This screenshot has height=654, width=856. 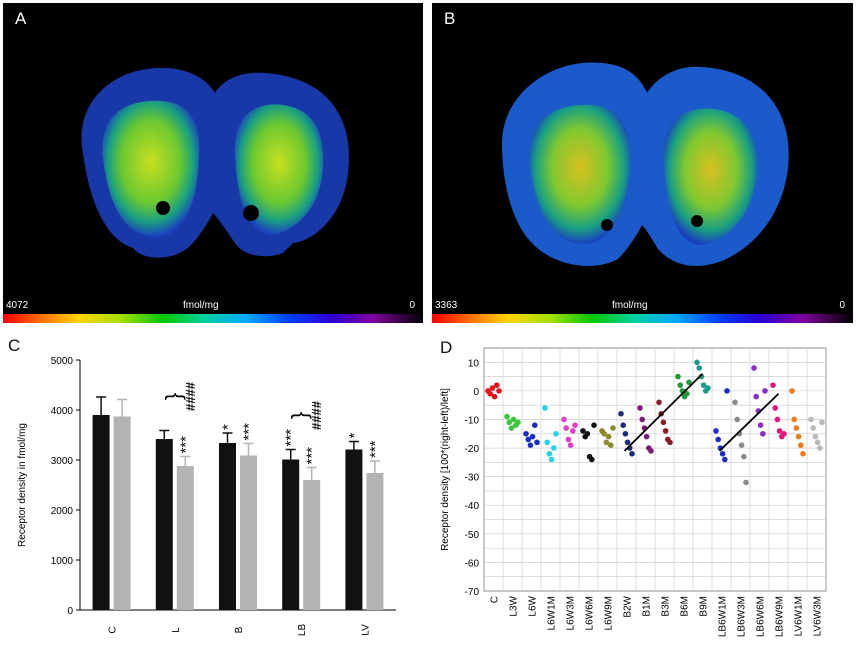 I want to click on significance-mark: *, so click(x=228, y=427).